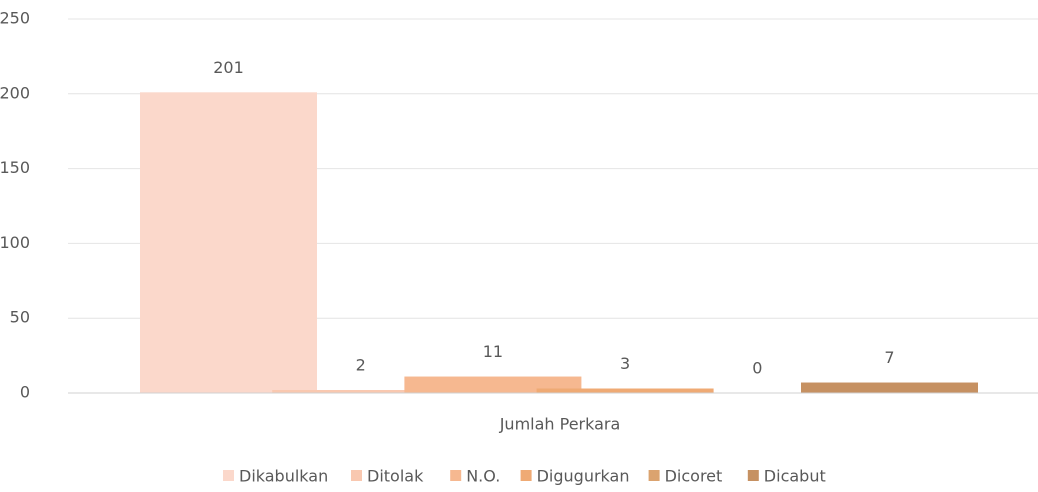 The image size is (1038, 492). Describe the element at coordinates (889, 357) in the screenshot. I see `data-label: 7` at that location.